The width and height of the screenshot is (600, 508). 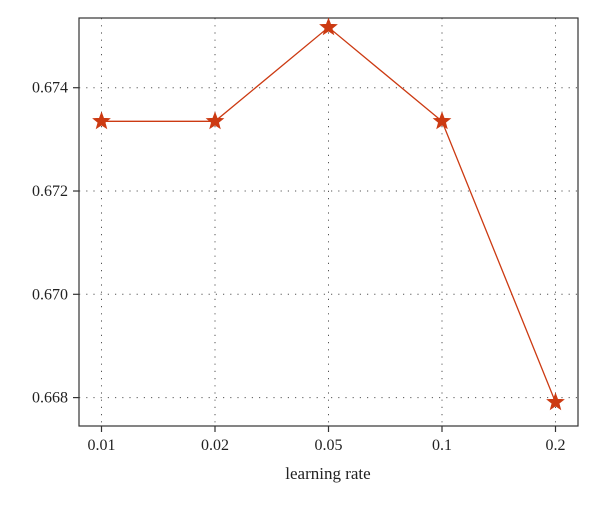 What do you see at coordinates (50, 88) in the screenshot?
I see `y-tick-label: 0.674` at bounding box center [50, 88].